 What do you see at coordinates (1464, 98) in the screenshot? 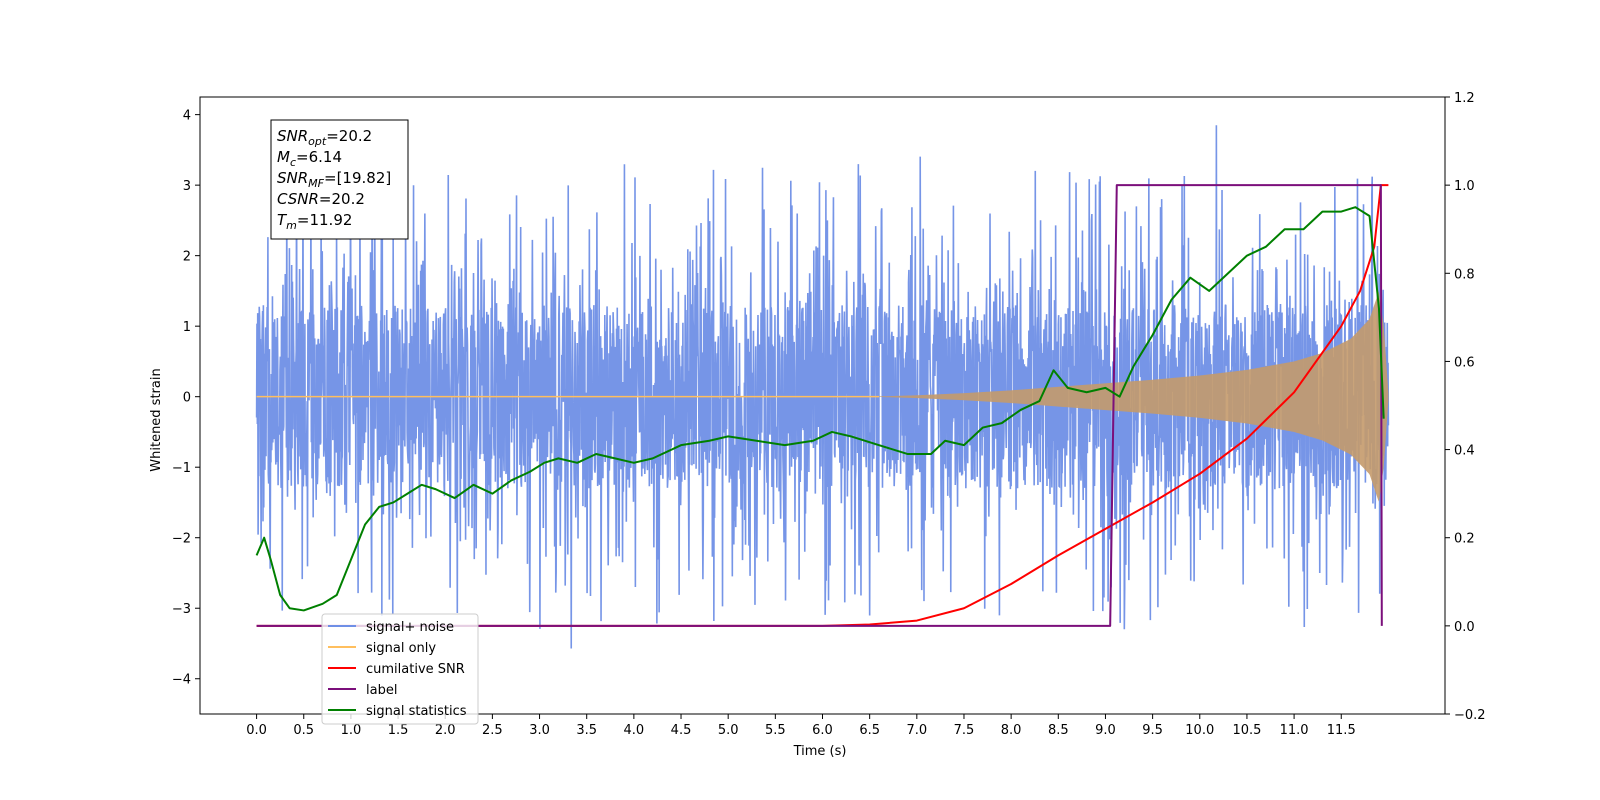
I see `y2-tick-label: 1.2` at bounding box center [1464, 98].